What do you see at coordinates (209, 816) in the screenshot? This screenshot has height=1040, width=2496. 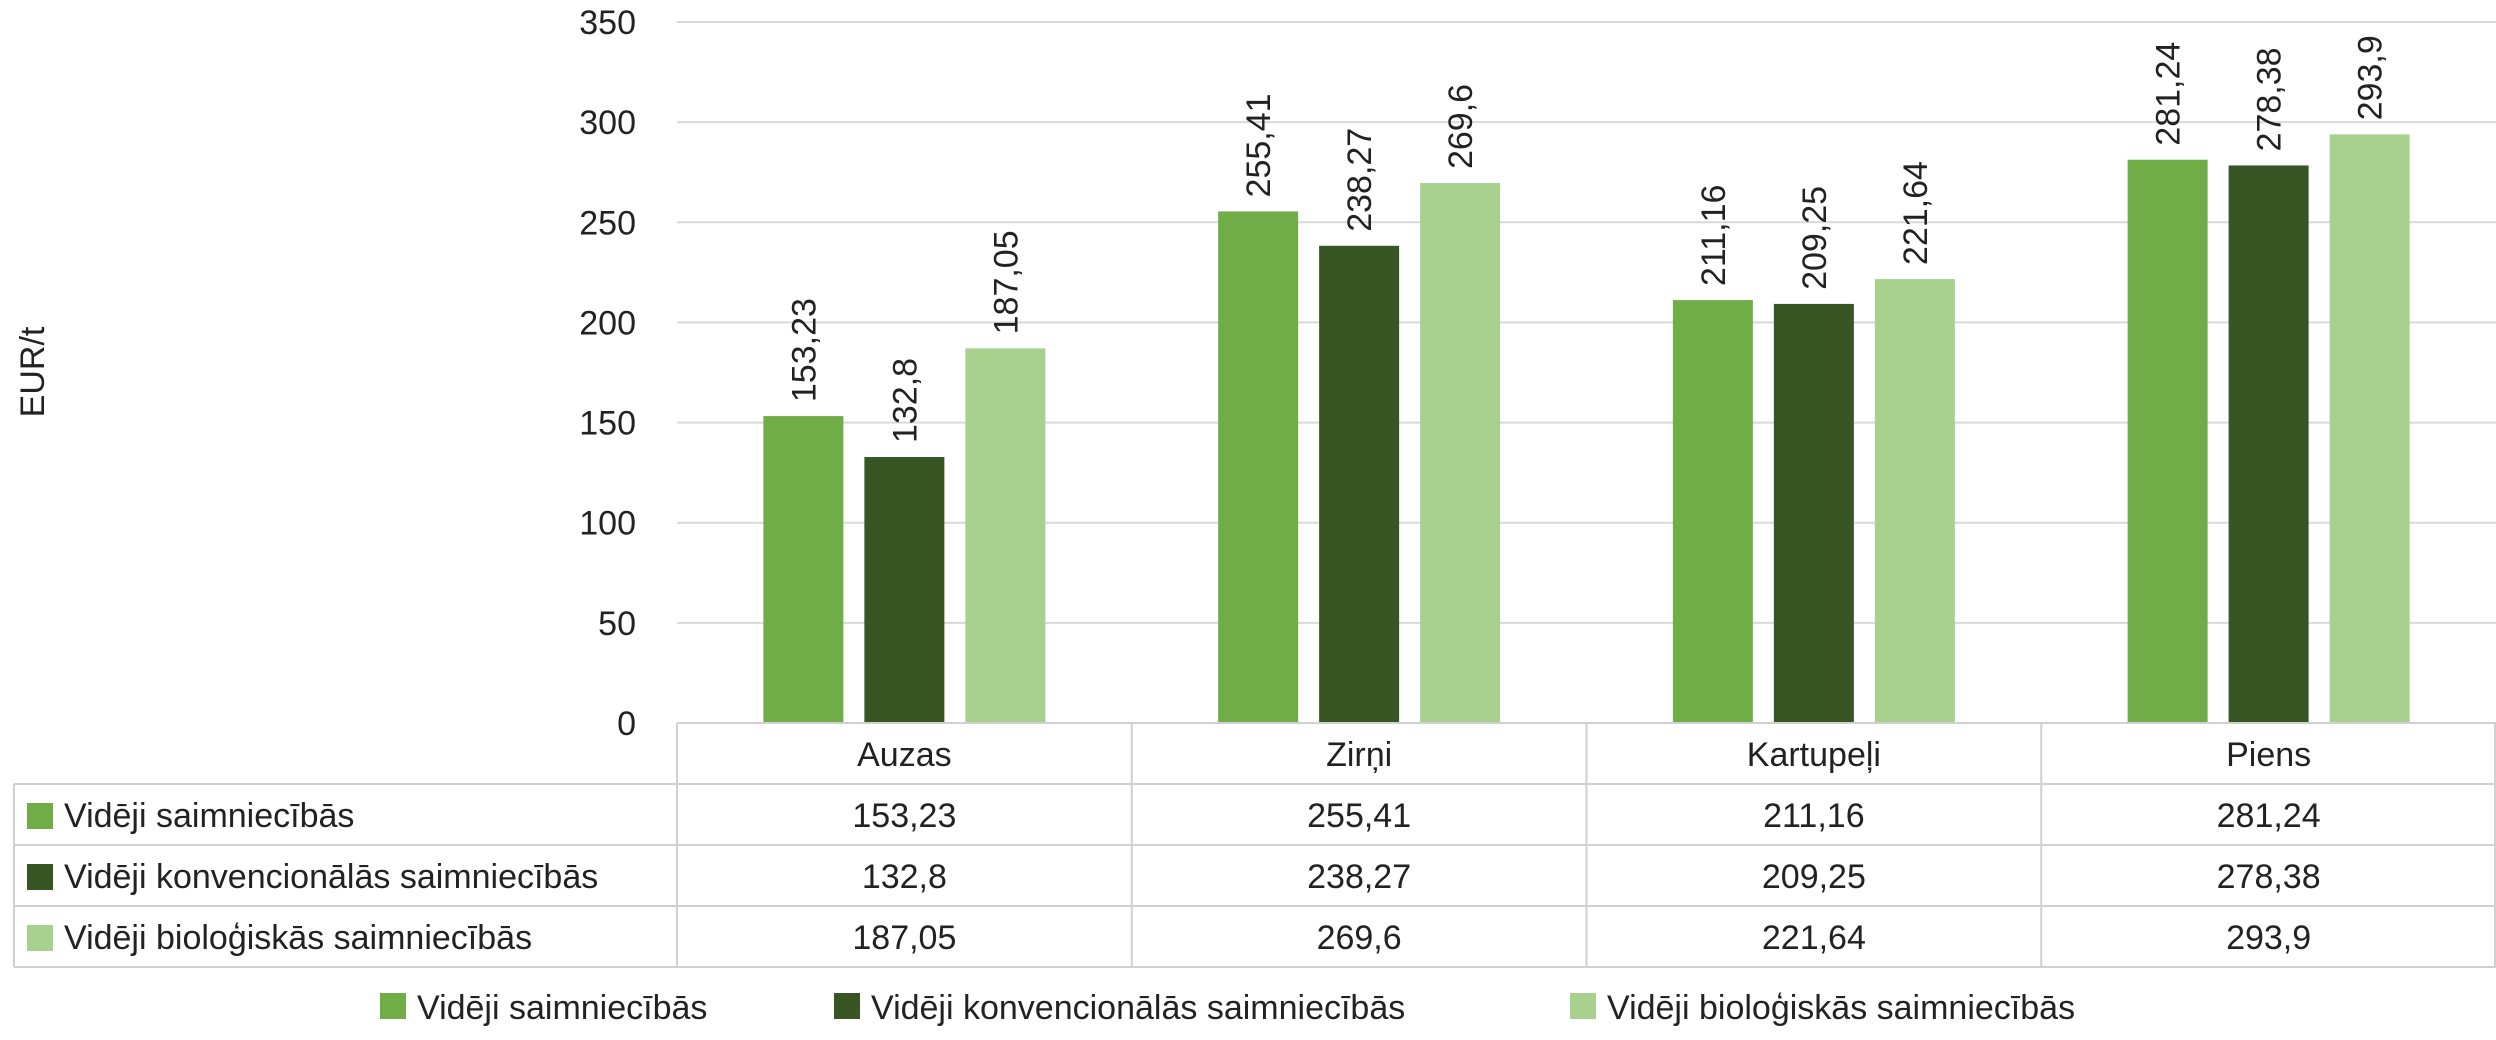 I see `table-row-label: Vidēji saimniecībās` at bounding box center [209, 816].